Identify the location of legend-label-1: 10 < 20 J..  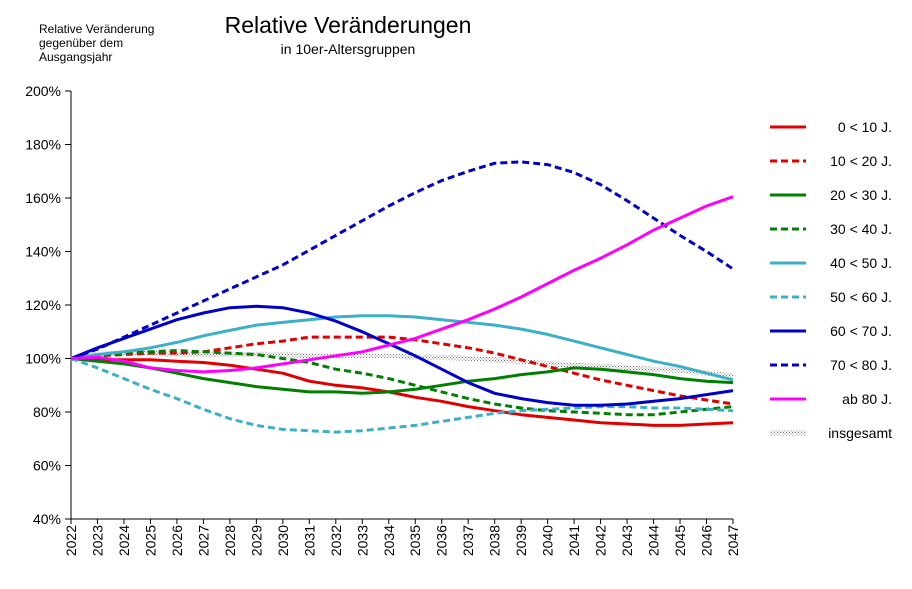
(861, 161).